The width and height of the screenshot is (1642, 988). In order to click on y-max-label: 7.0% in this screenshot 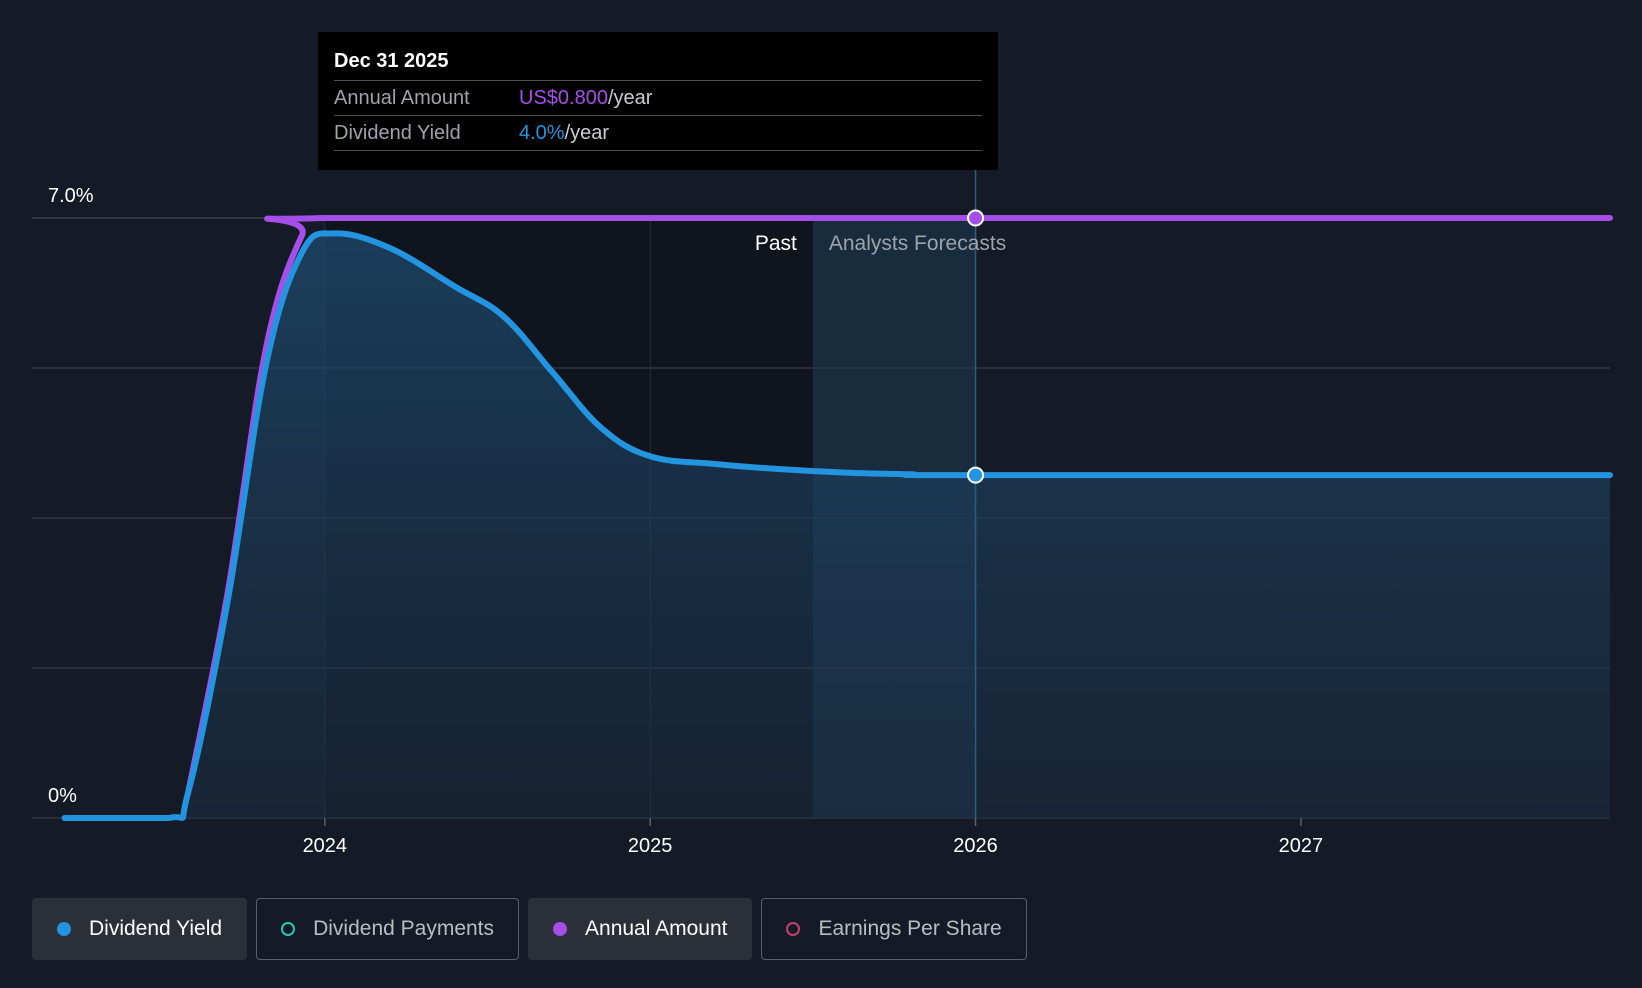, I will do `click(71, 196)`.